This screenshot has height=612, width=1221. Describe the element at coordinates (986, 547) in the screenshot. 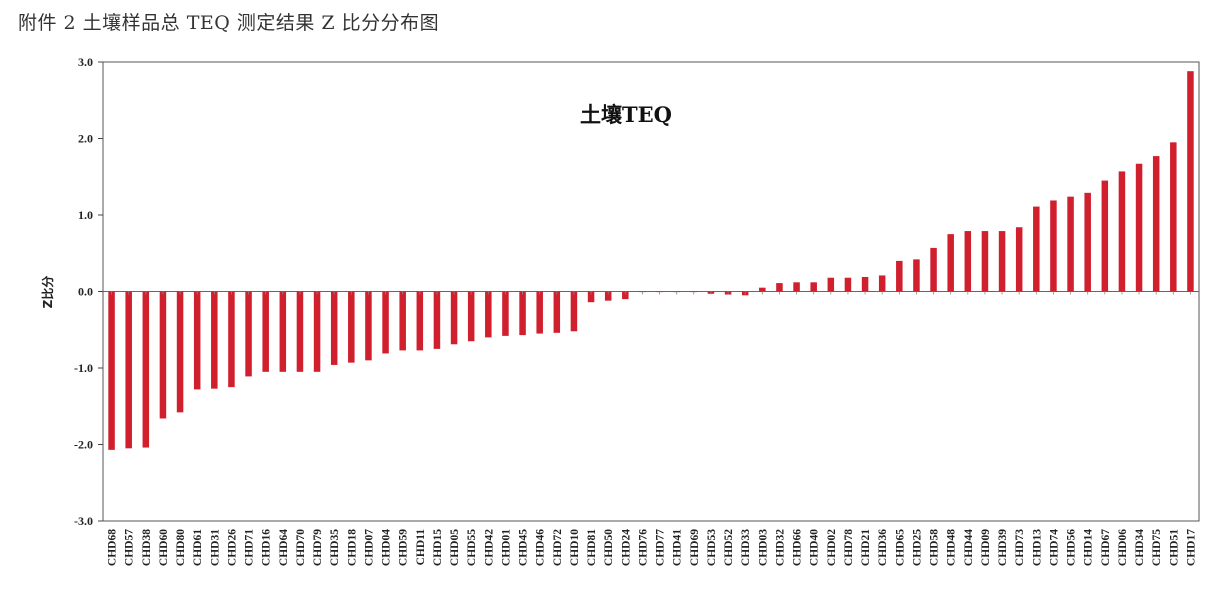

I see `x-tick-label: CHD09` at that location.